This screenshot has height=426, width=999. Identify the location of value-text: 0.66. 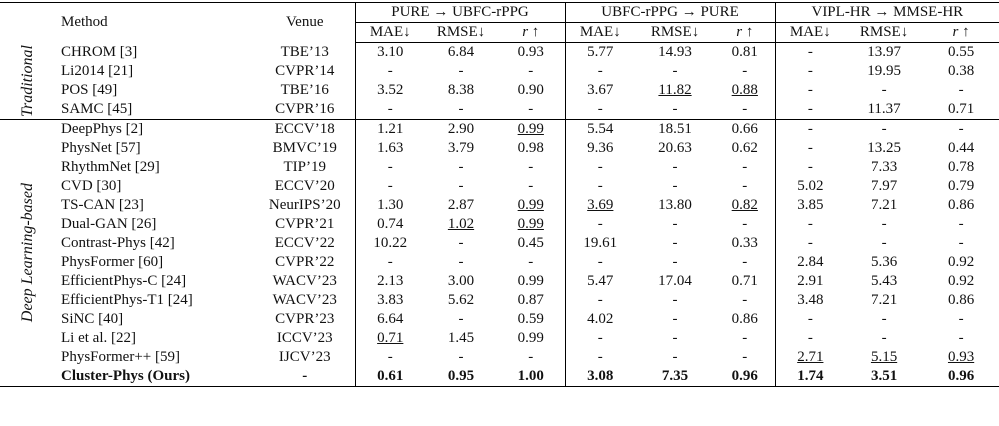
(744, 129).